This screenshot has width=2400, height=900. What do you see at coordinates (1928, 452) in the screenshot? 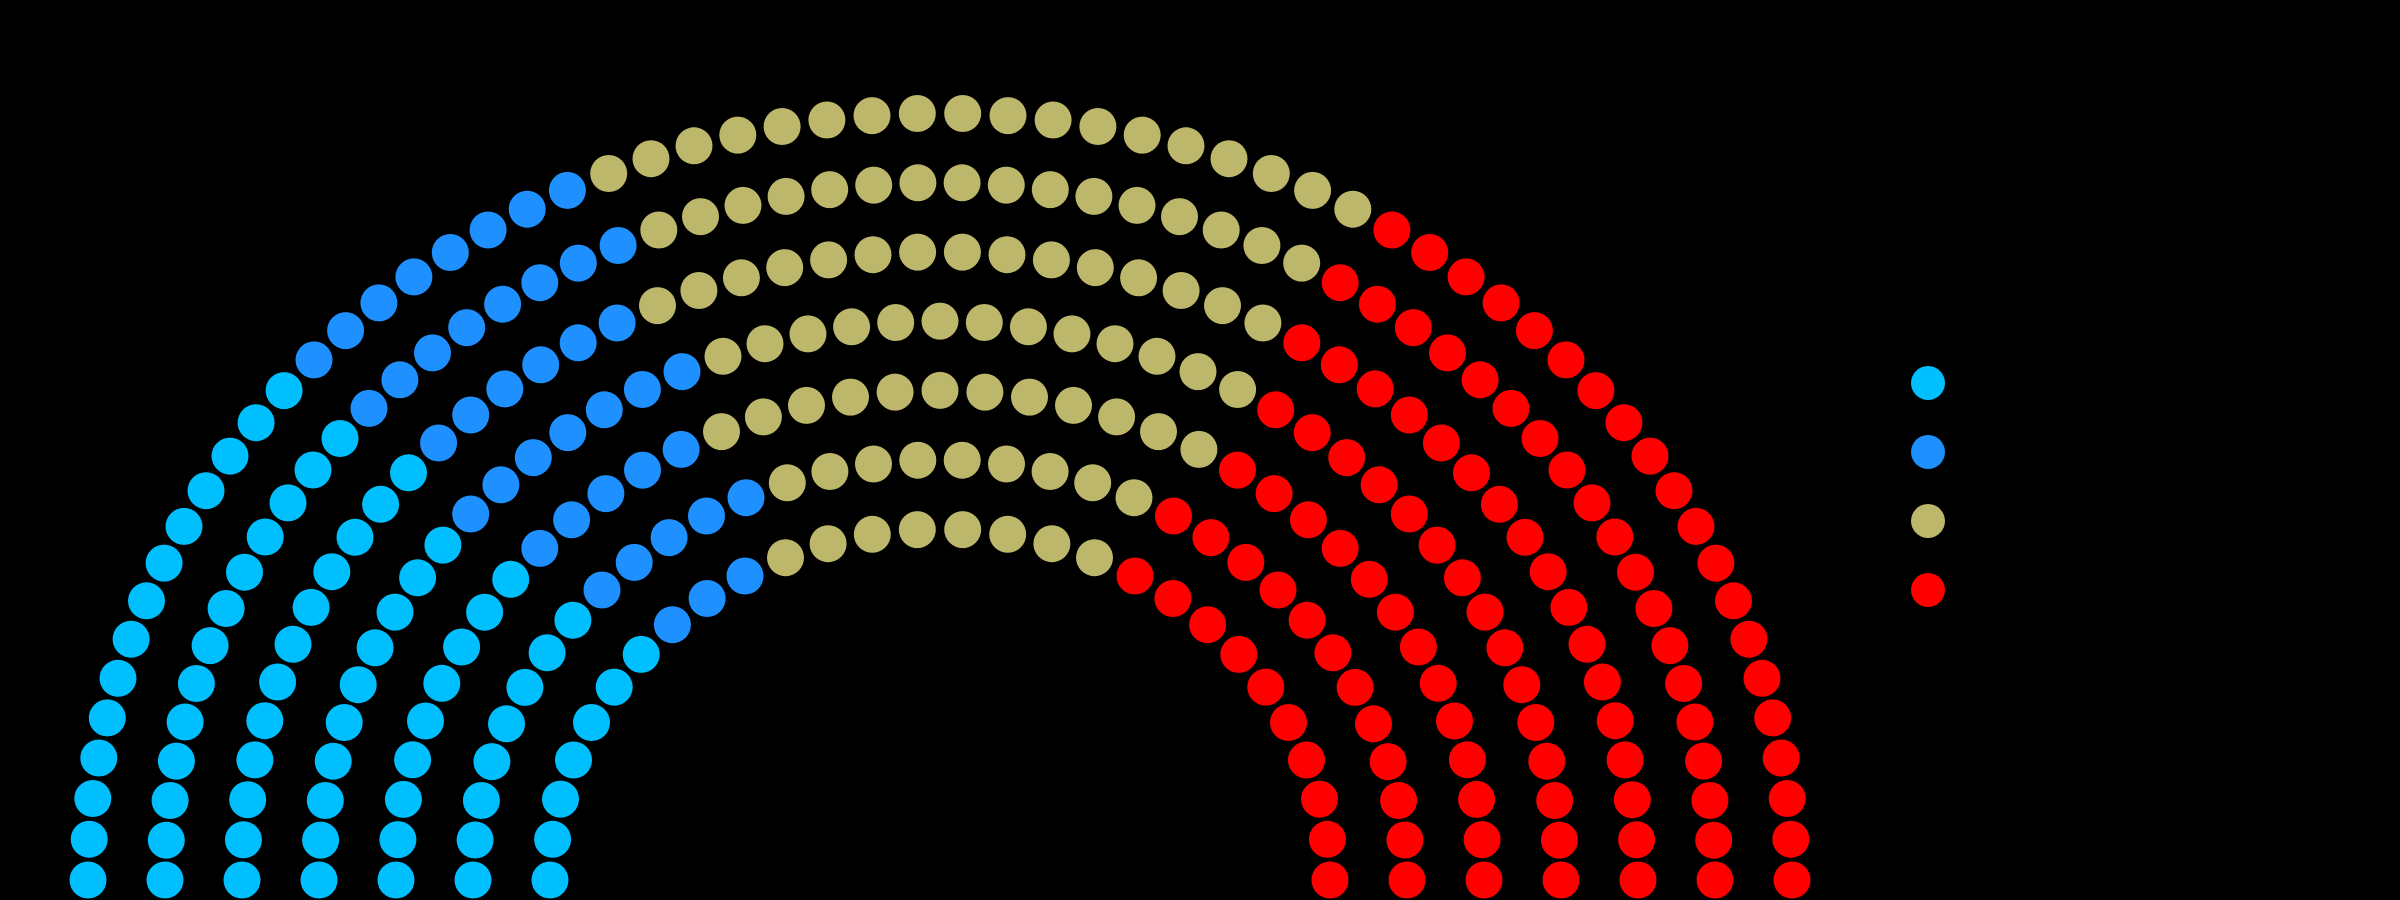
I see `legend-dot-party-2-dodger-blue` at bounding box center [1928, 452].